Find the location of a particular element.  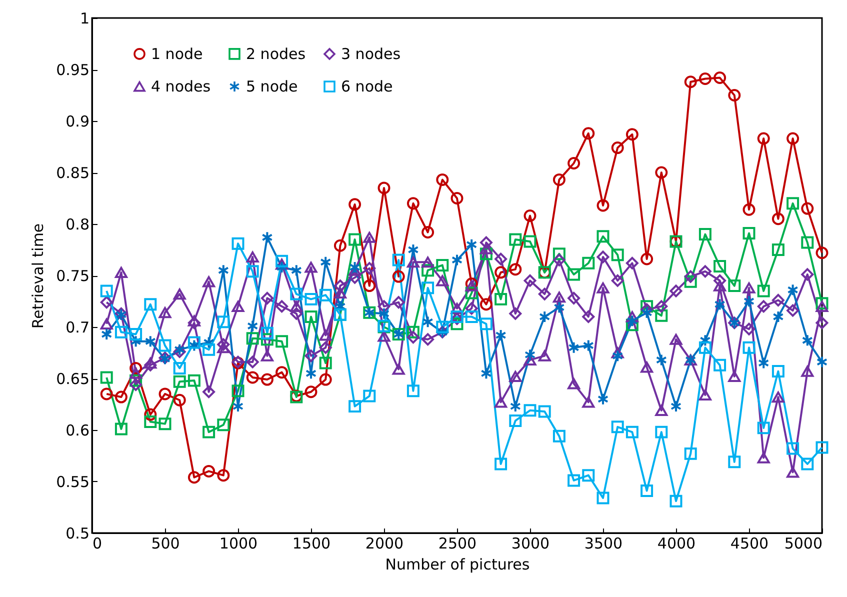

x-tick-label: 2500 is located at coordinates (457, 543).